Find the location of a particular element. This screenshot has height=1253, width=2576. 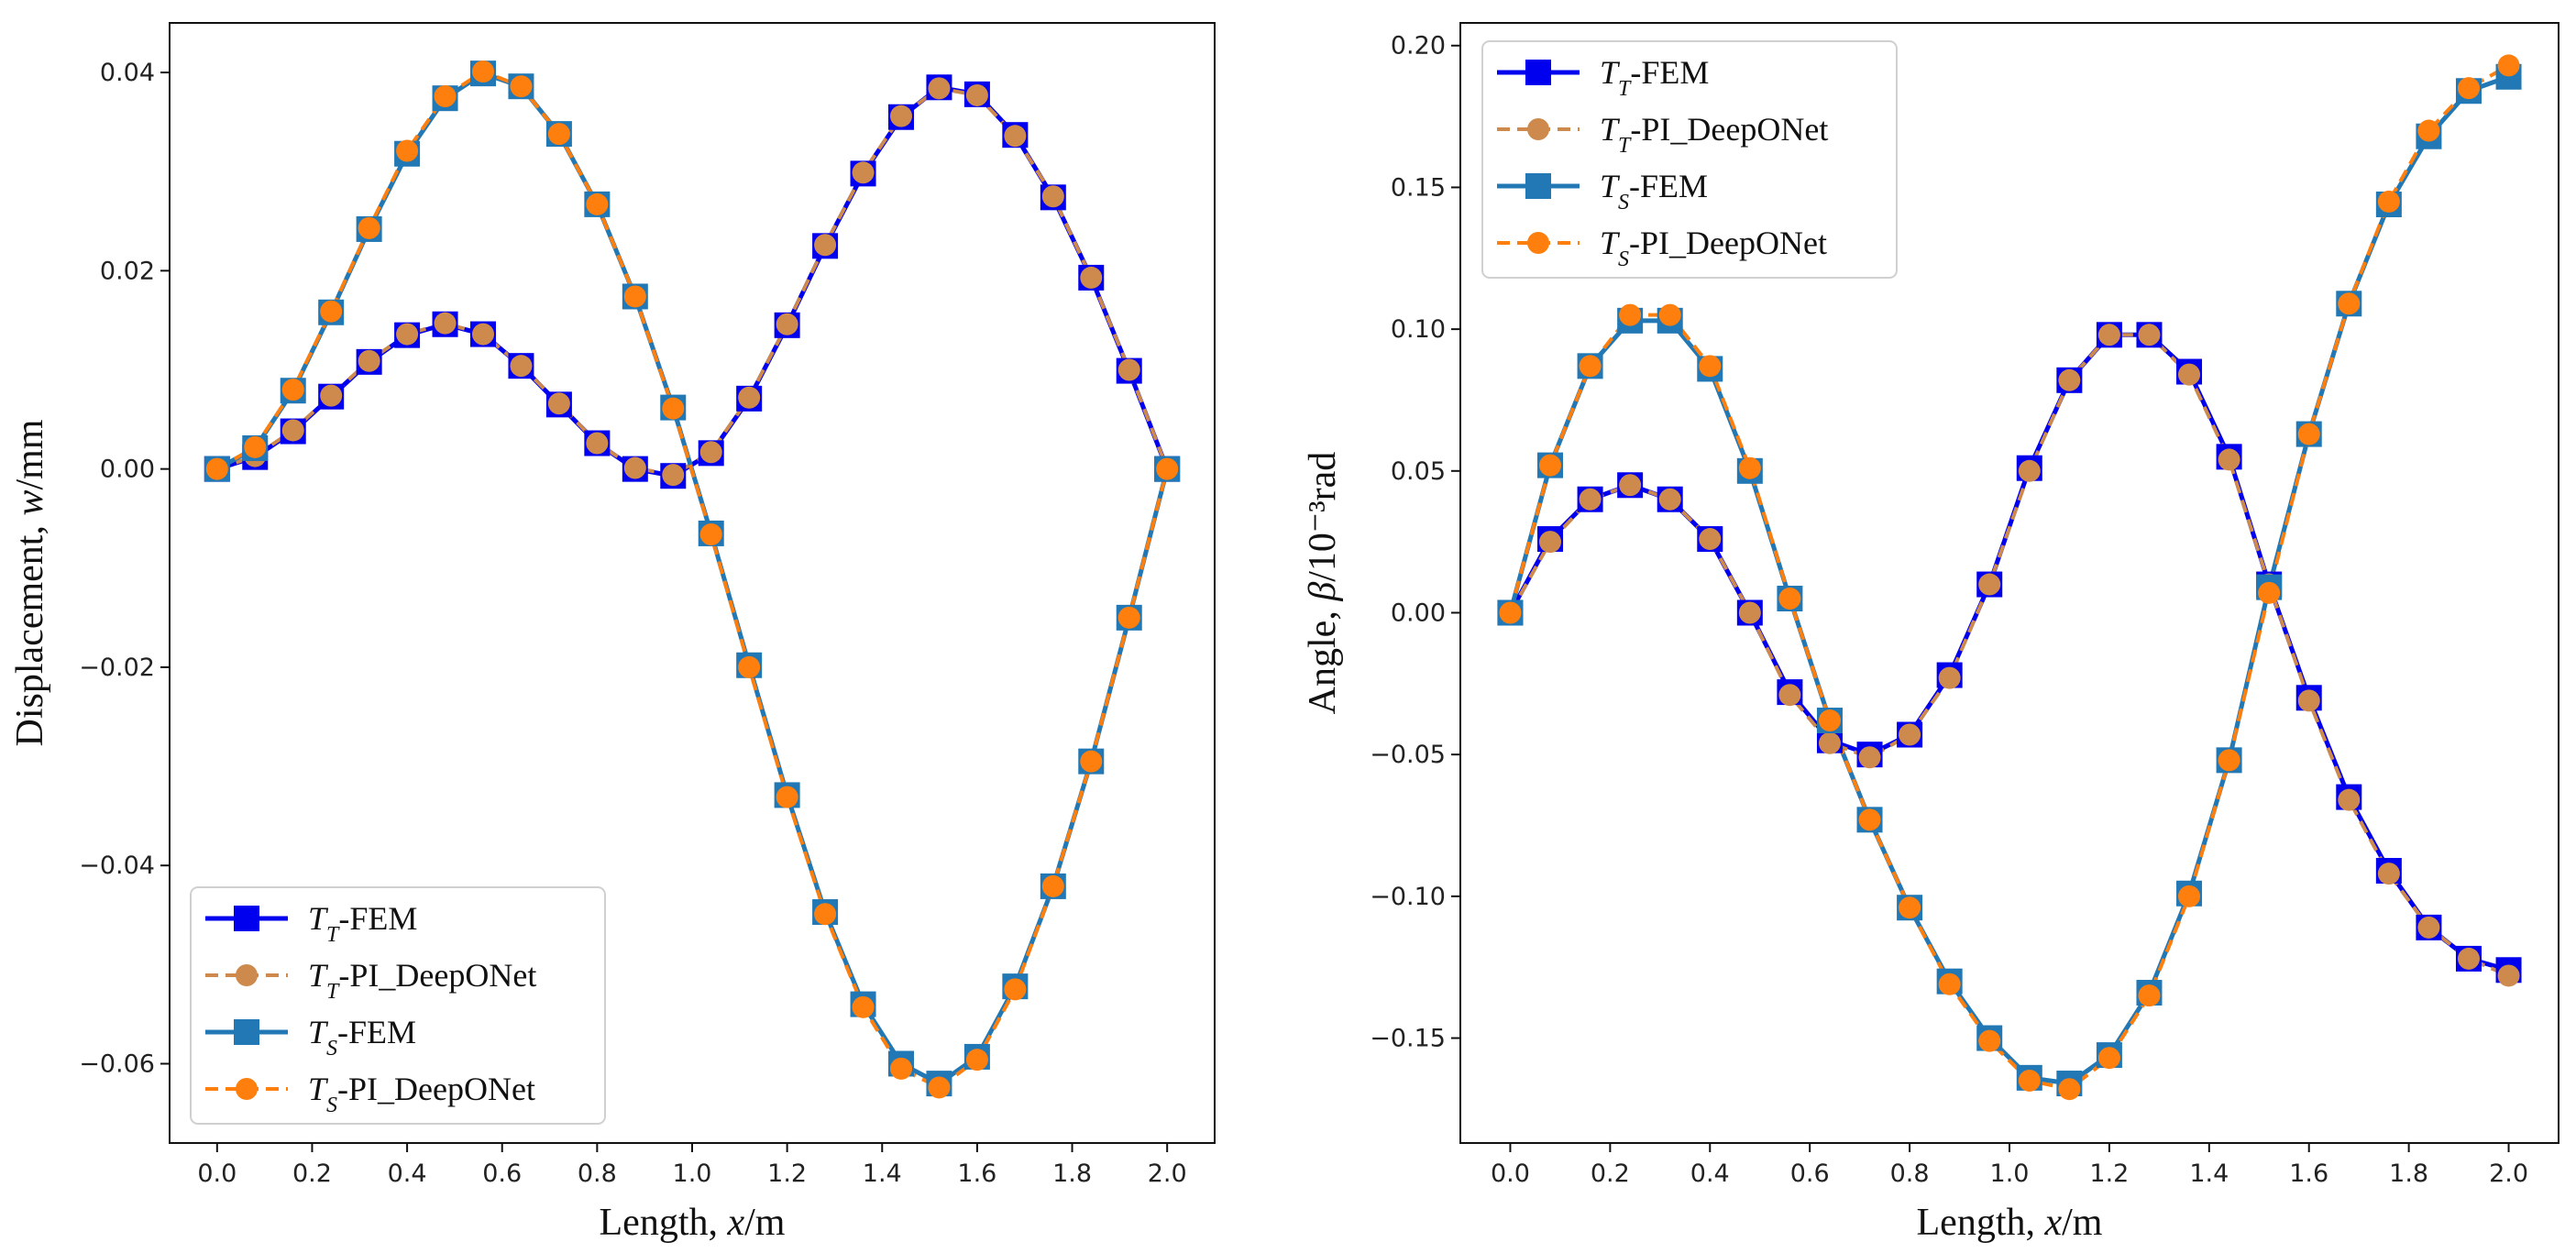

y-tick-label: −0.10 is located at coordinates (1408, 897).